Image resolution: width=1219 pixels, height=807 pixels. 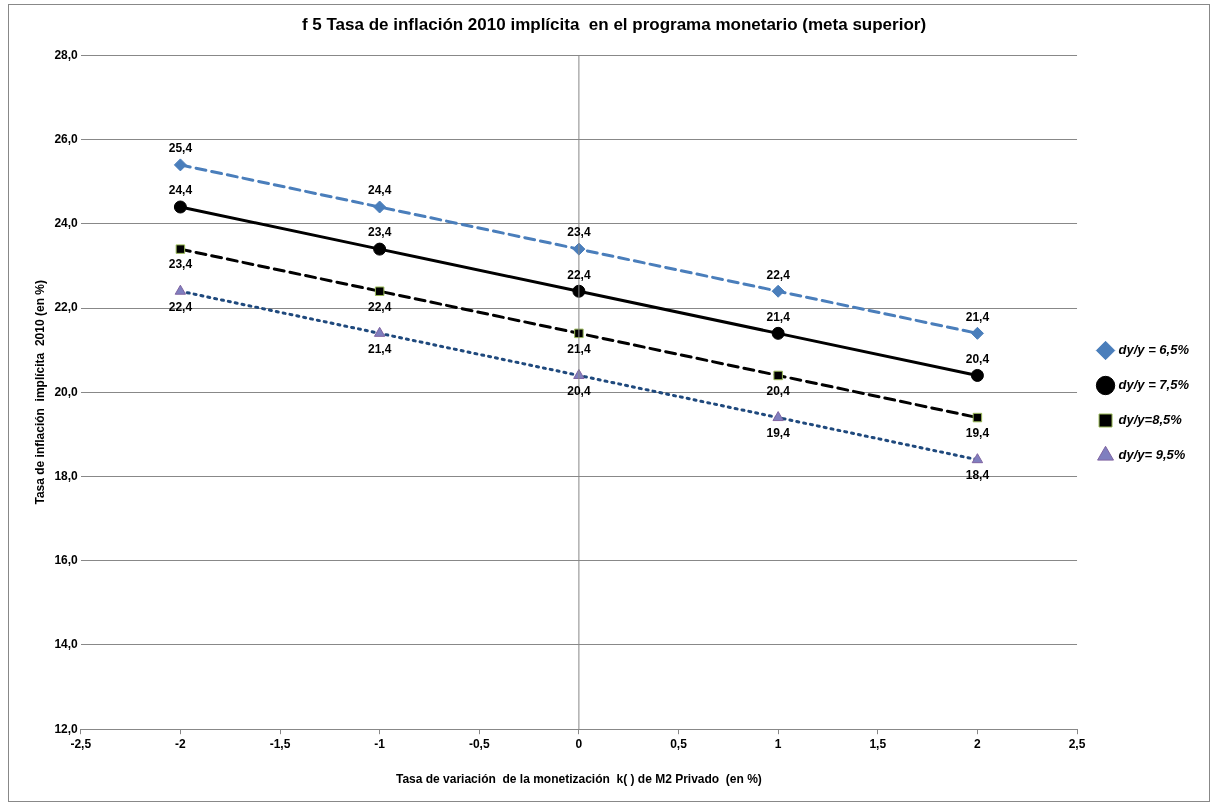 What do you see at coordinates (878, 743) in the screenshot?
I see `x-tick-label: 1,5` at bounding box center [878, 743].